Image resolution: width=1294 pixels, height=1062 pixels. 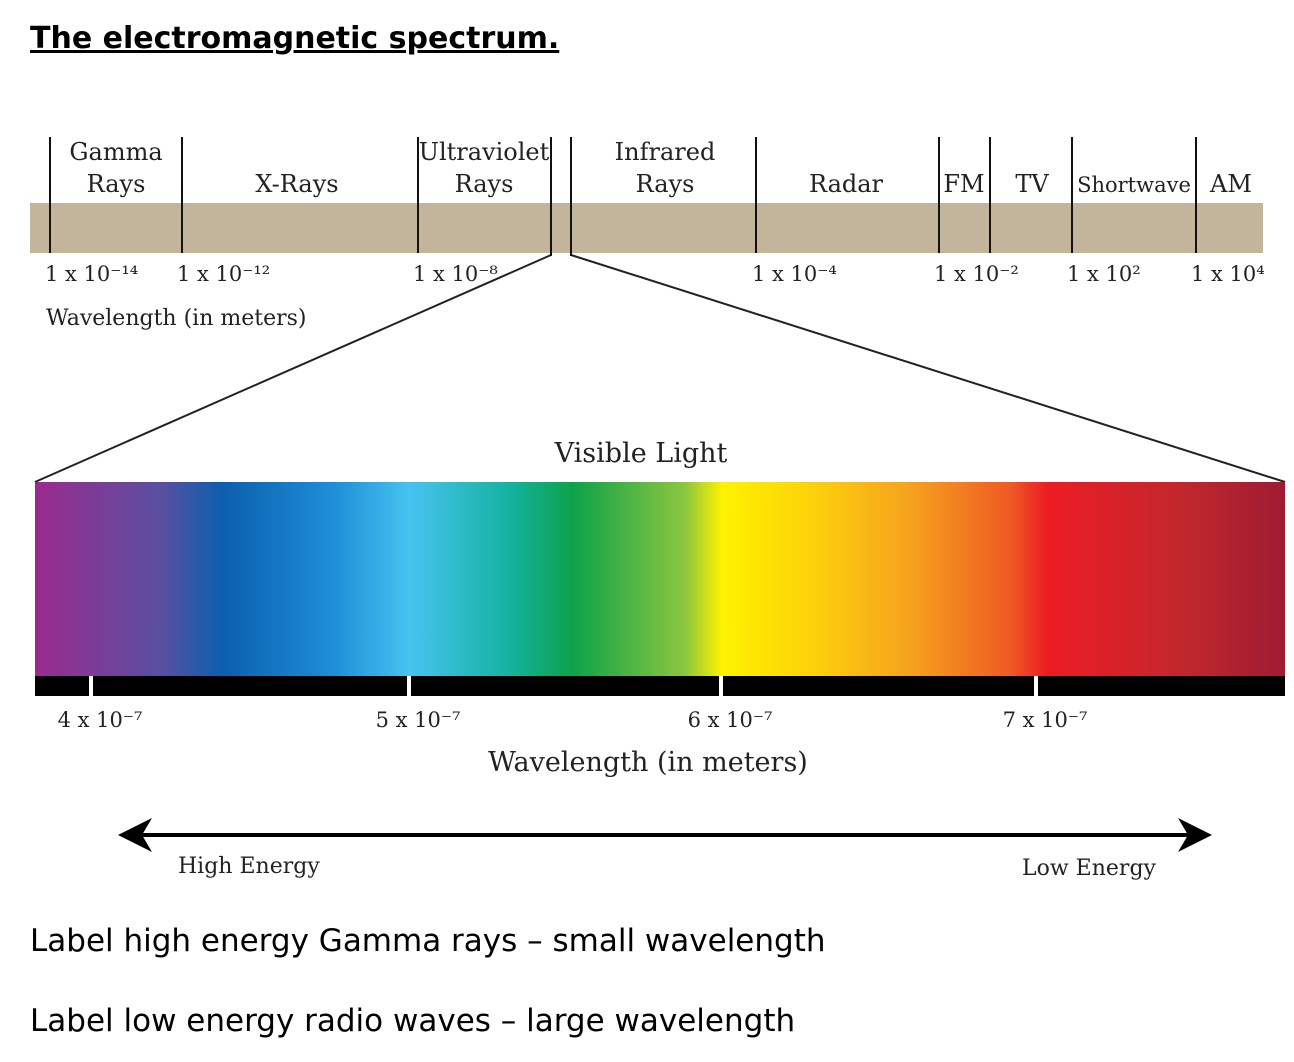 I want to click on wavelength-tick: 1 x 10⁻¹², so click(x=223, y=274).